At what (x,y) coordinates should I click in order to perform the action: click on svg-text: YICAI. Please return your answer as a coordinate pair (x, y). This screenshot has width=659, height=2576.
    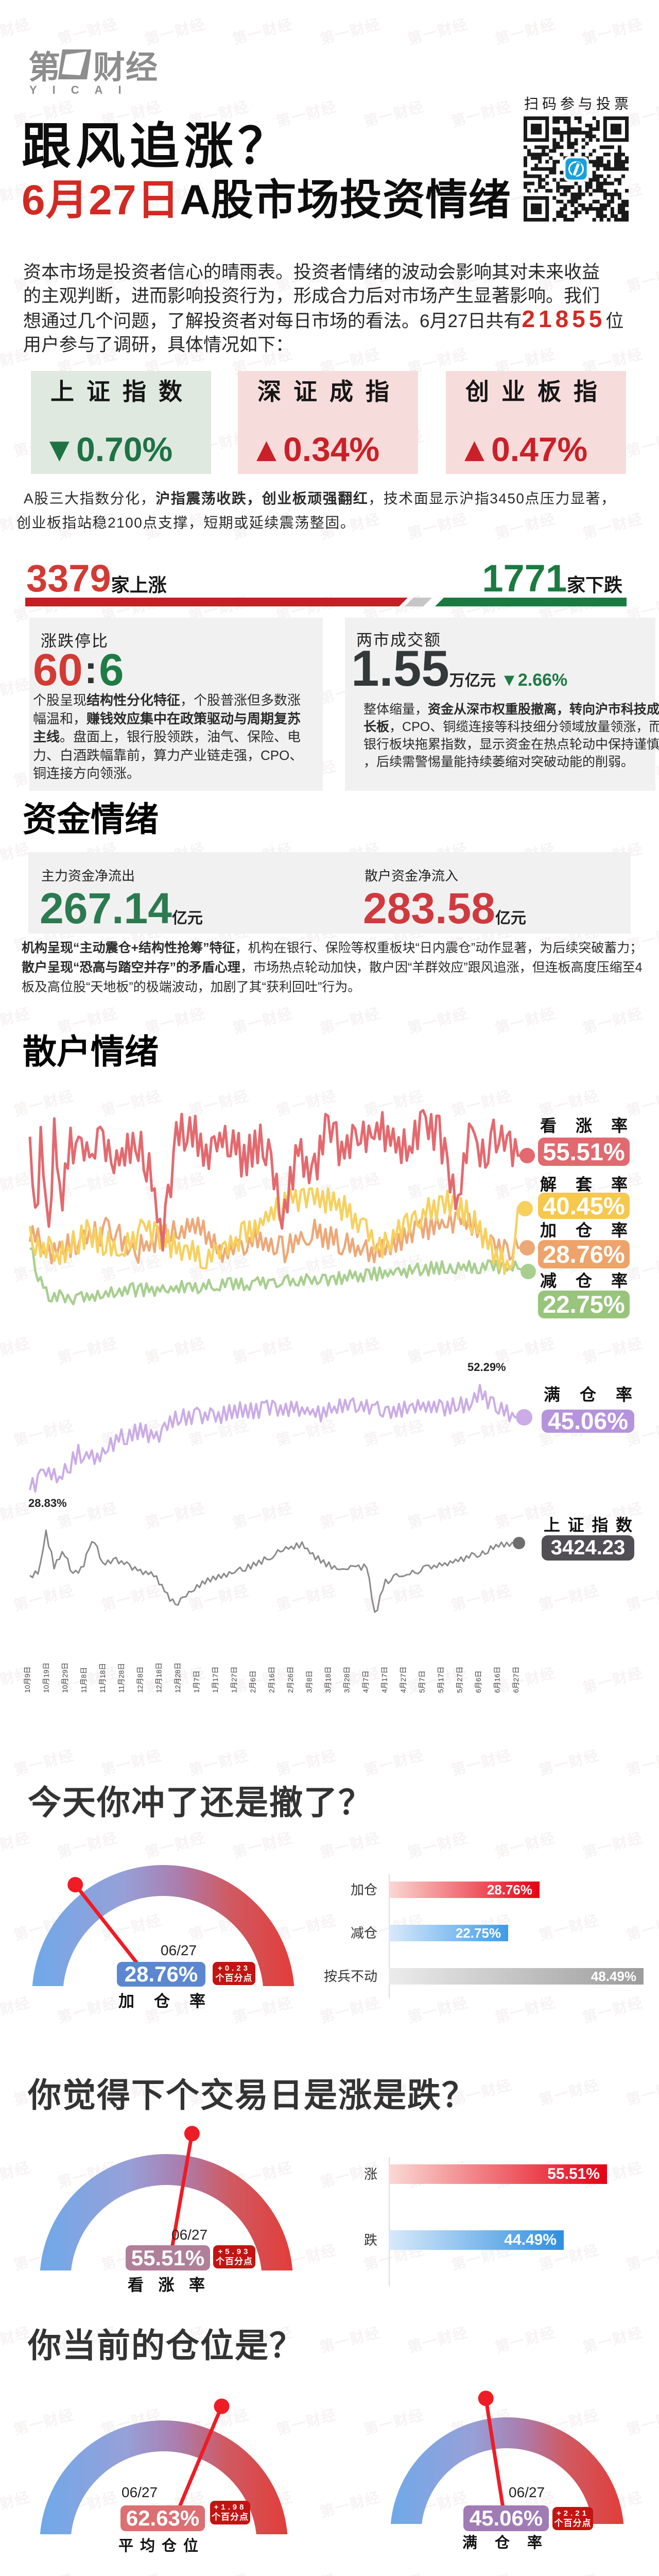
    Looking at the image, I should click on (83, 89).